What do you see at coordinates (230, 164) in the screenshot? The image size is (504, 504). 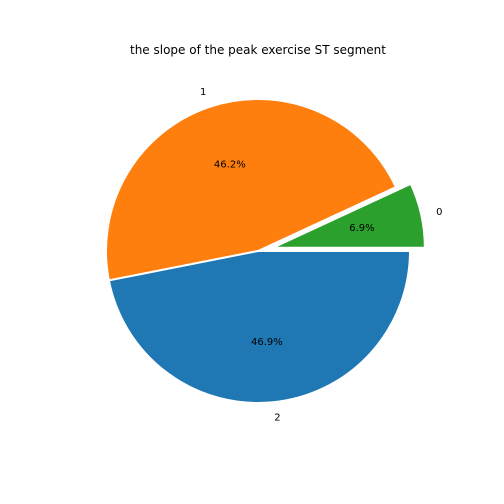 I see `percent-label-1: 46.2%` at bounding box center [230, 164].